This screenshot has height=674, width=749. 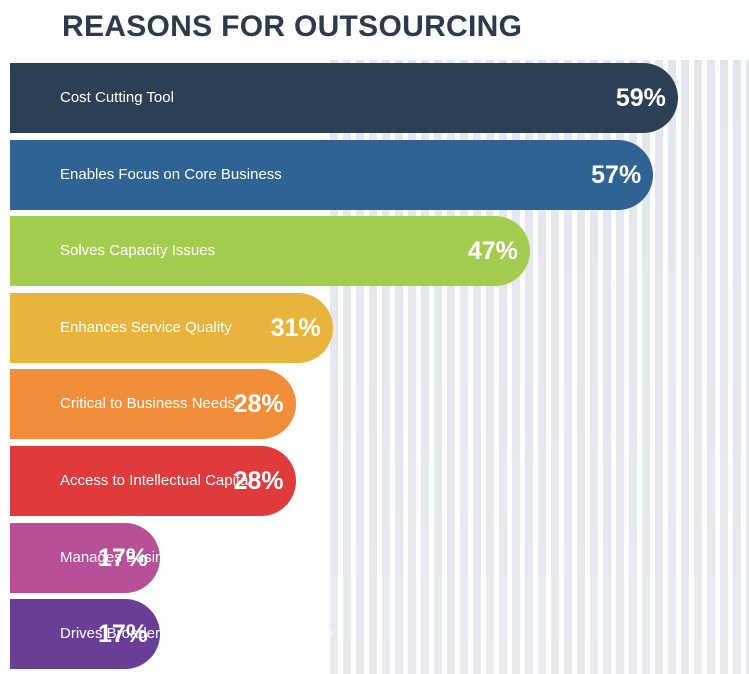 I want to click on bar-value-label: 31%, so click(x=295, y=327).